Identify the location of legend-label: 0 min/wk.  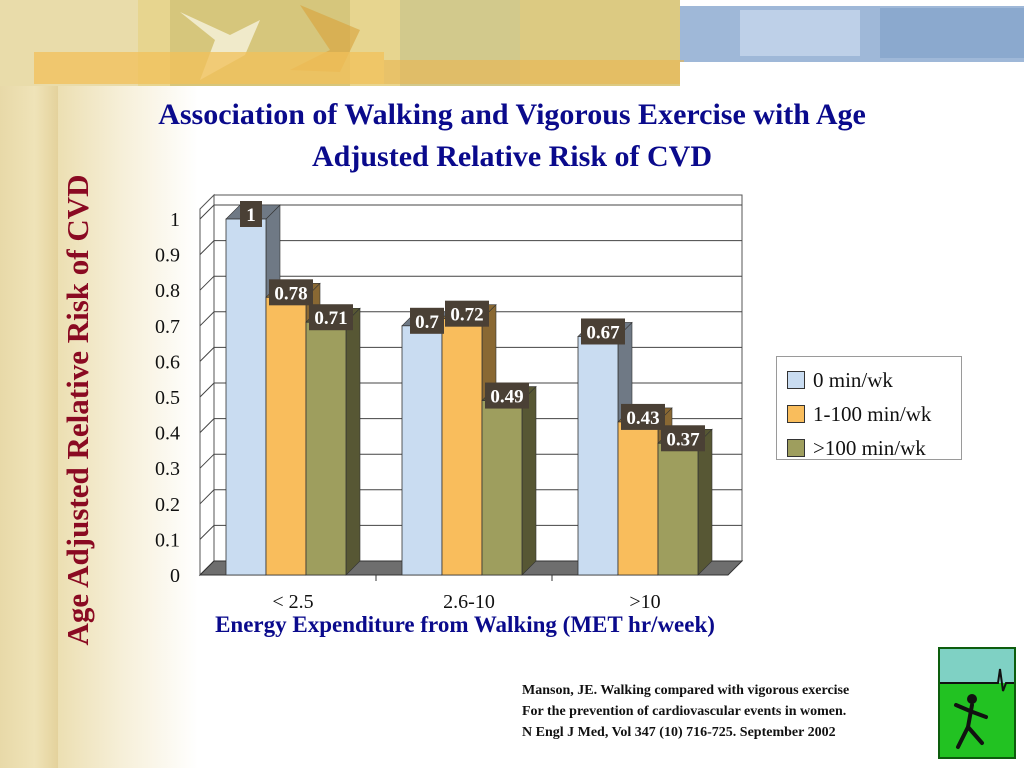
(853, 379).